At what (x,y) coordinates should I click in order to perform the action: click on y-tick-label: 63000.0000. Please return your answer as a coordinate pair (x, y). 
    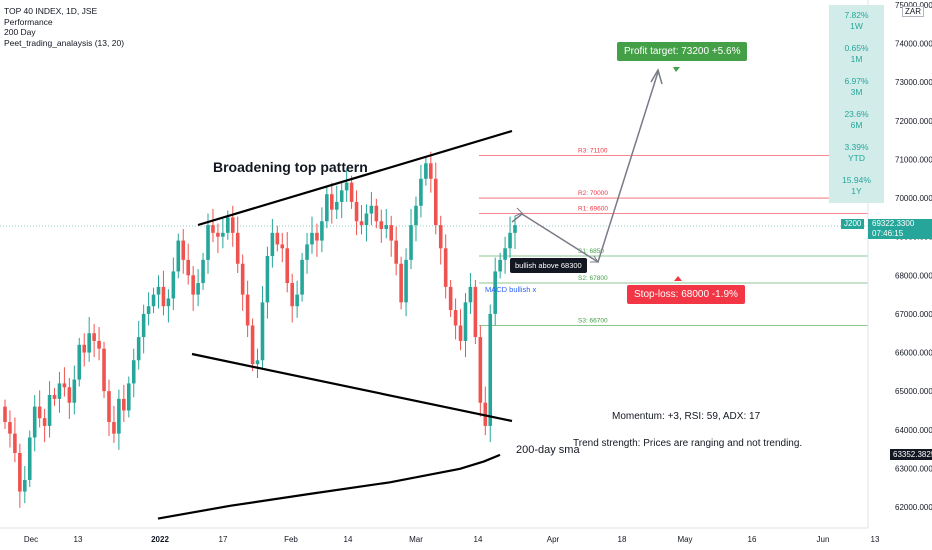
    Looking at the image, I should click on (913, 468).